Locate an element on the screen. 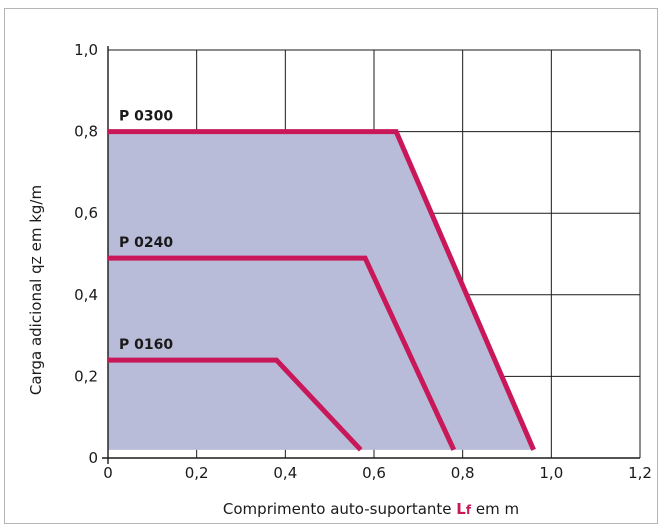 This screenshot has width=664, height=531. series-labels: P 0300 P 0240 P 0160 is located at coordinates (146, 231).